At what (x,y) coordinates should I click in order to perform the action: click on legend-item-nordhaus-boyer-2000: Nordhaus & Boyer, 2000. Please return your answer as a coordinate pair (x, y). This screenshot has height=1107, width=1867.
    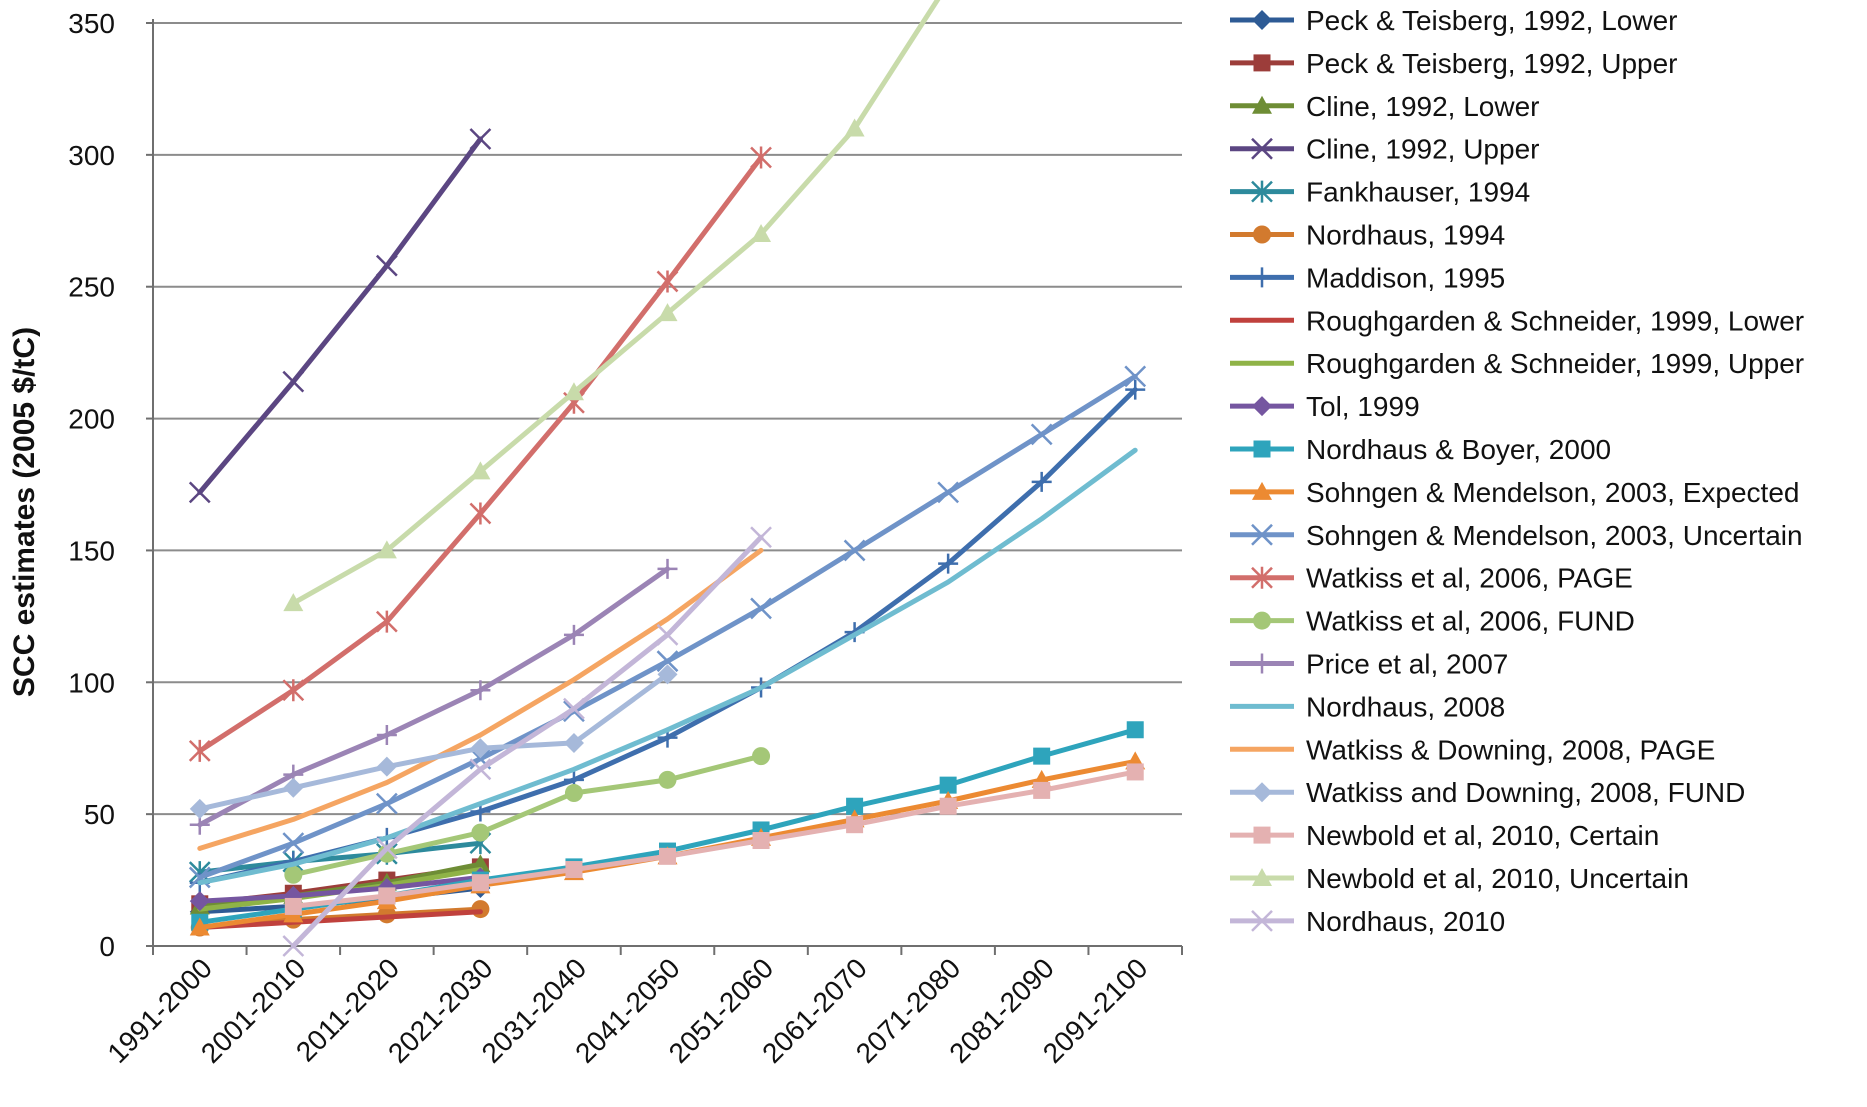
    Looking at the image, I should click on (1420, 449).